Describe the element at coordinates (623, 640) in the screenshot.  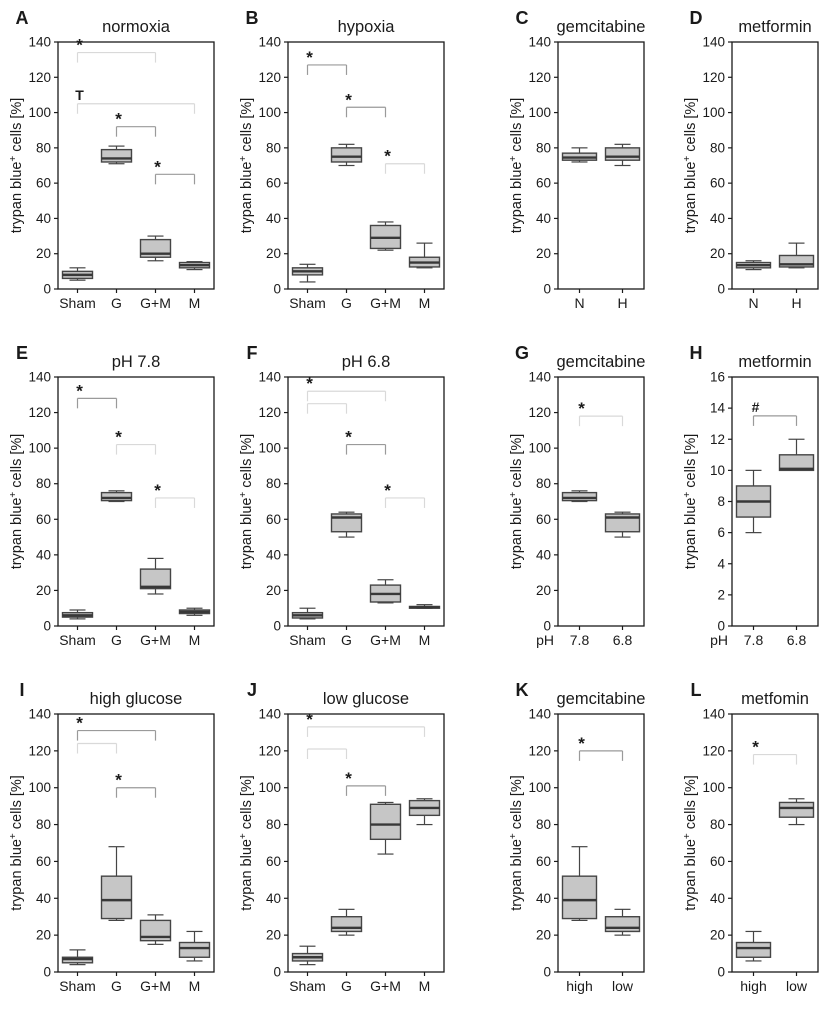
I see `x-category-label: 6.8` at that location.